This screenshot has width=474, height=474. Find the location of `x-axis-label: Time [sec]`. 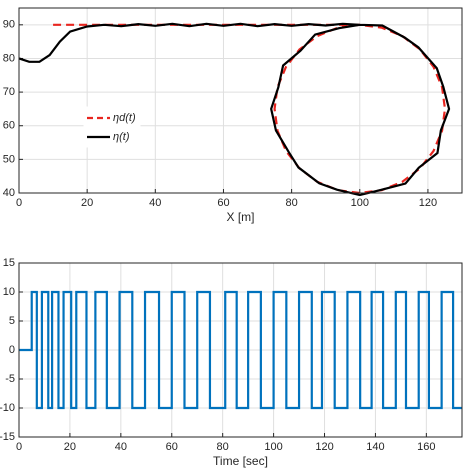

x-axis-label: Time [sec] is located at coordinates (240, 461).